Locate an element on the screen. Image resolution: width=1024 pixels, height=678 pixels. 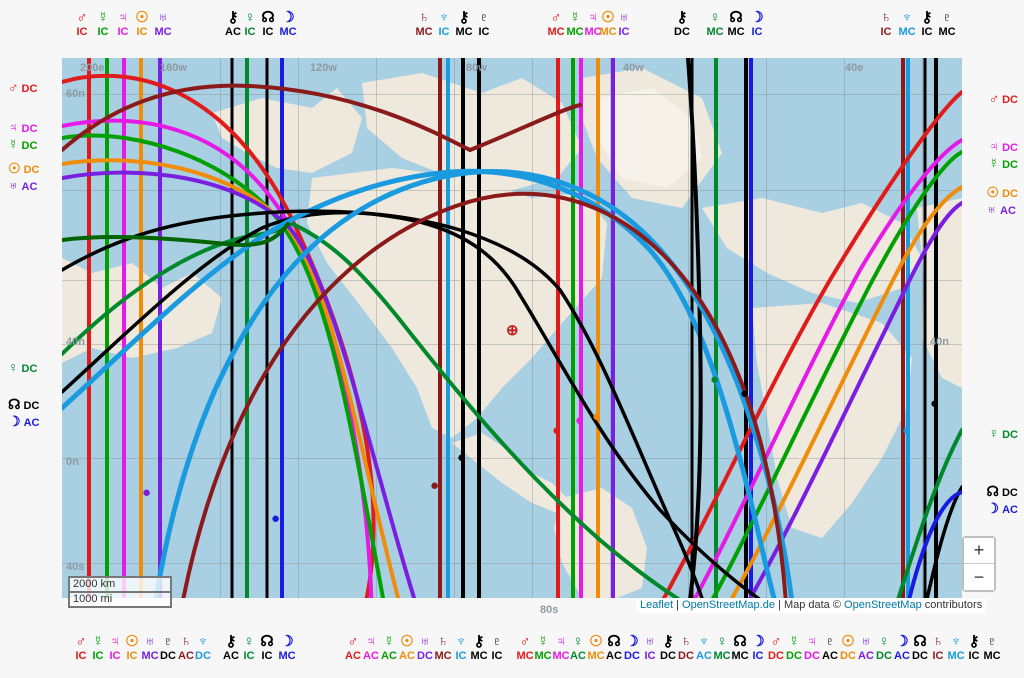
zoom-control: + − is located at coordinates (979, 564).